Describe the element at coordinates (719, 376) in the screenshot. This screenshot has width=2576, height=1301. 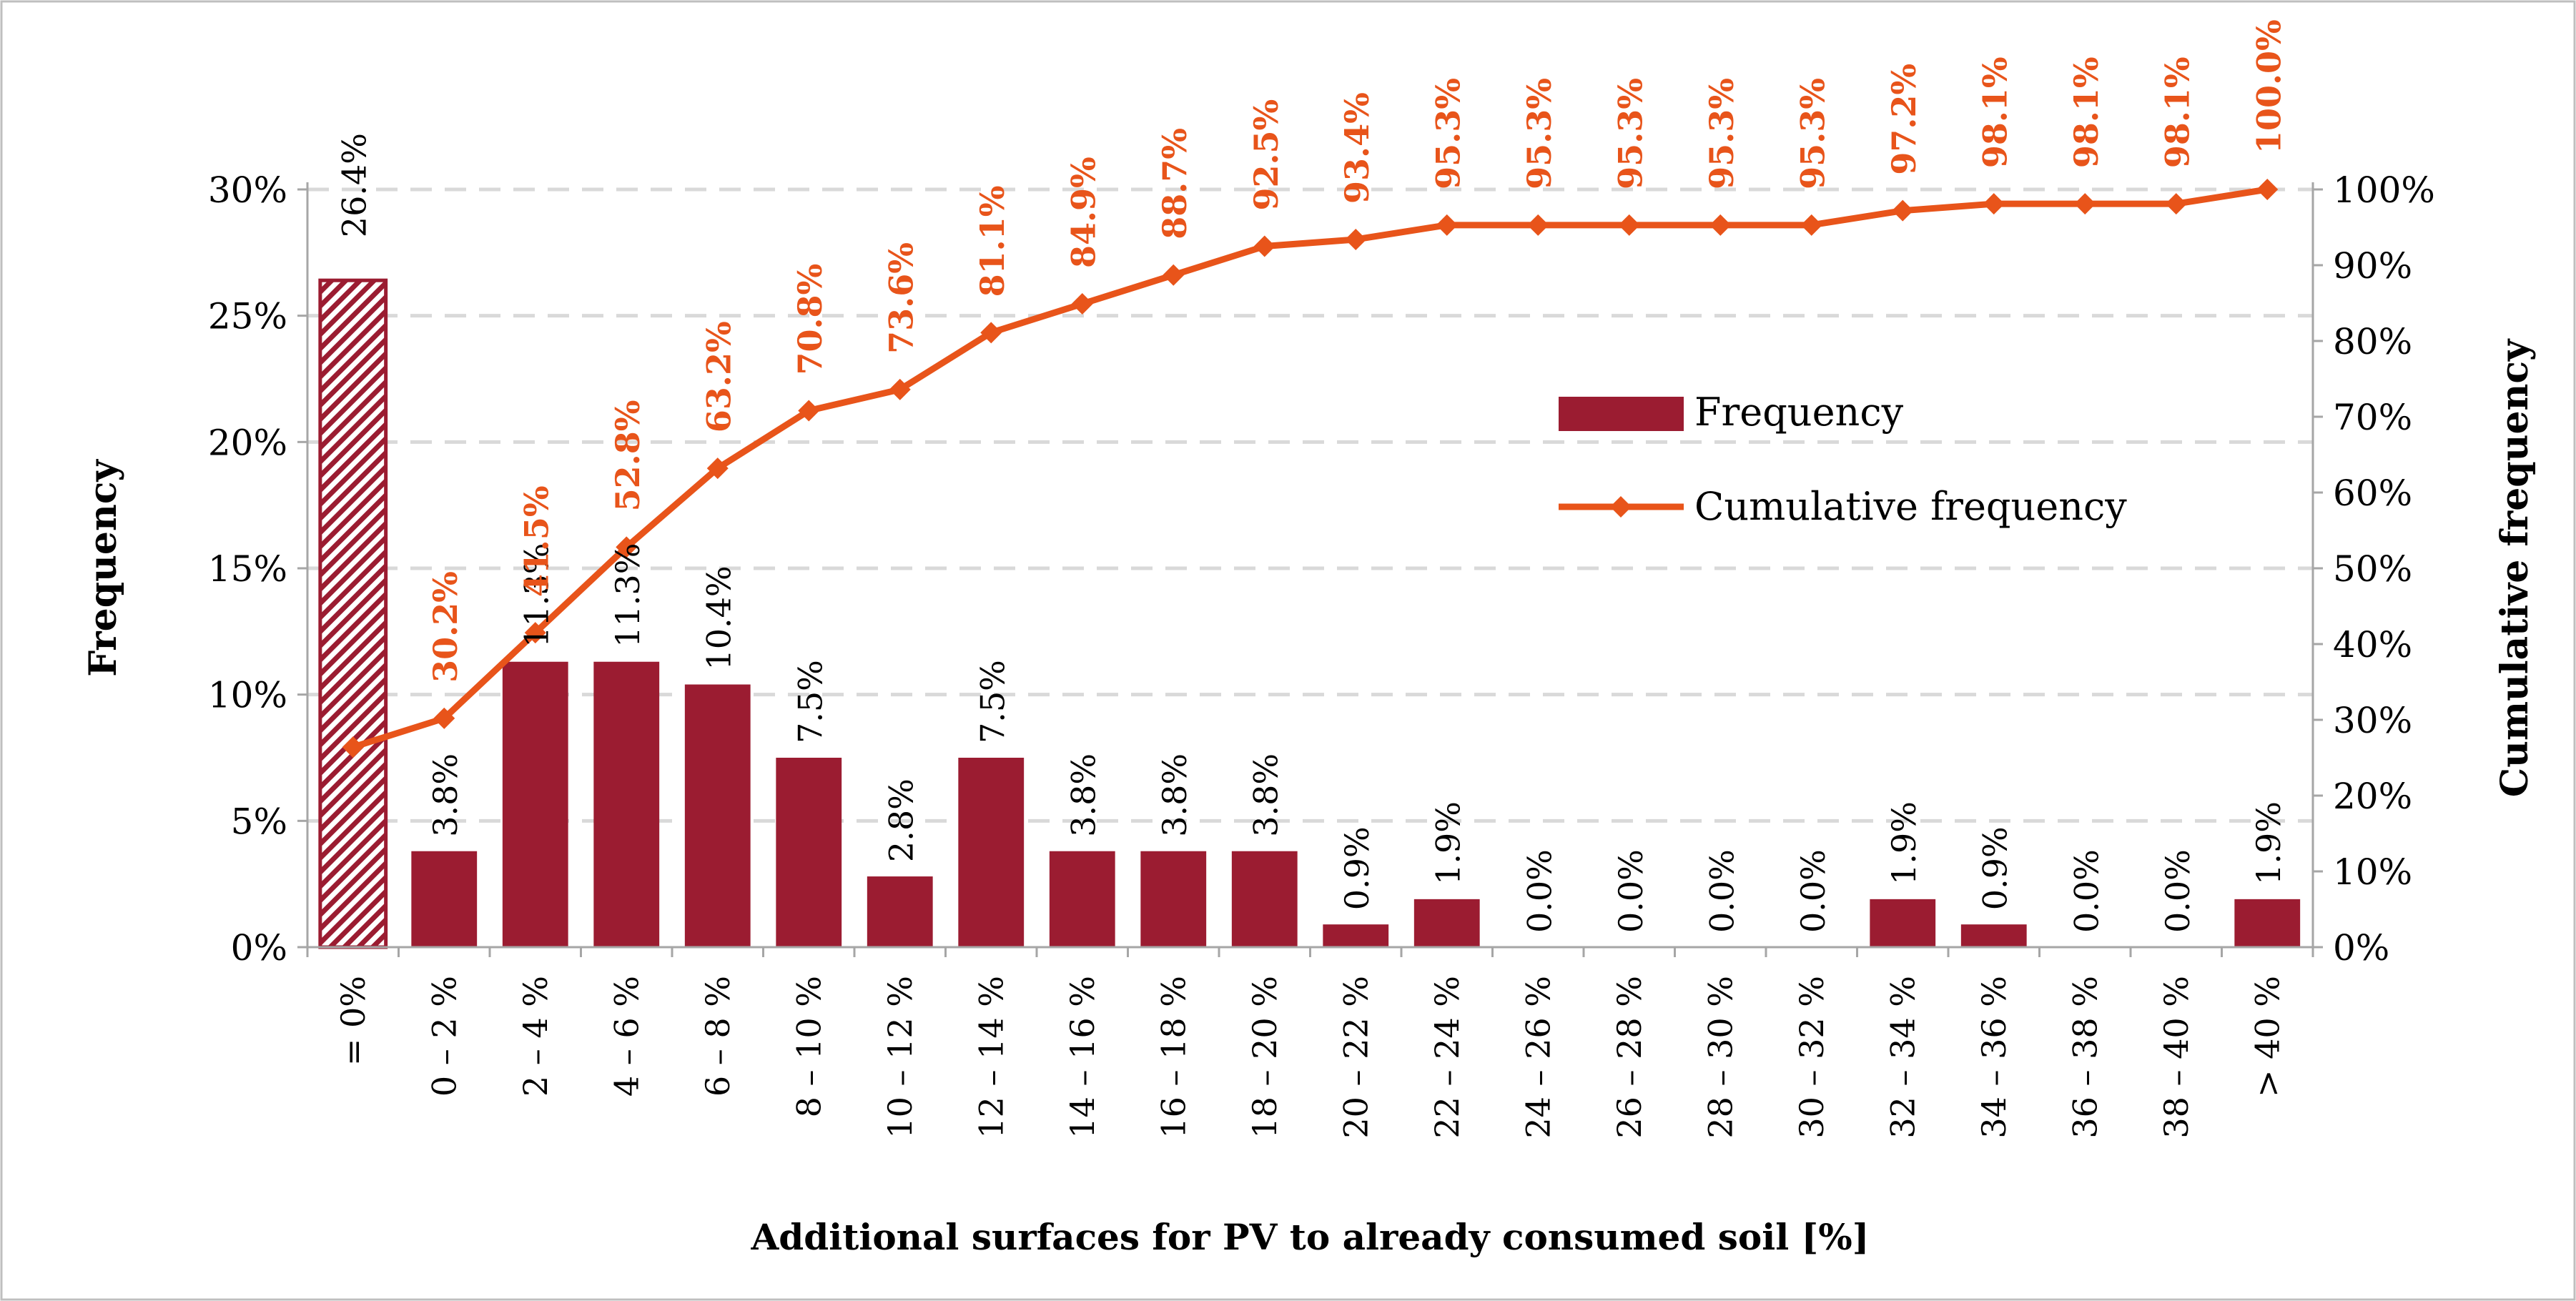
I see `cumulative-data-label: 63.2%` at that location.